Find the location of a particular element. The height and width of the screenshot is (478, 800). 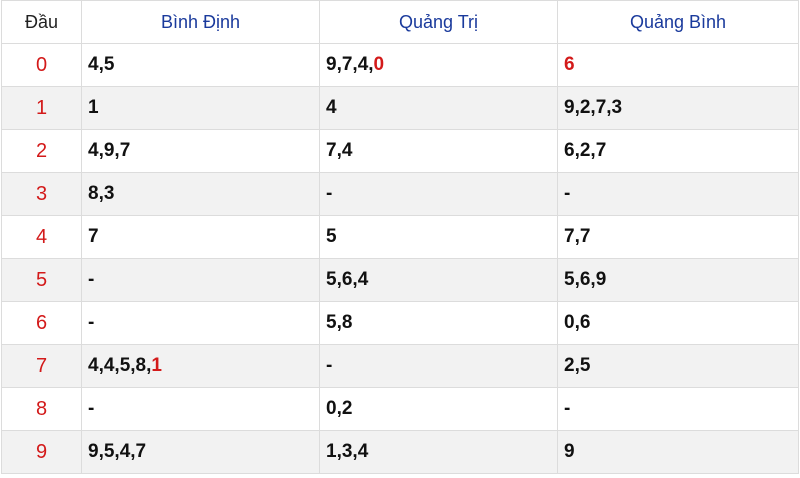

tail-cell-quang-tri: 7,4 is located at coordinates (438, 151).